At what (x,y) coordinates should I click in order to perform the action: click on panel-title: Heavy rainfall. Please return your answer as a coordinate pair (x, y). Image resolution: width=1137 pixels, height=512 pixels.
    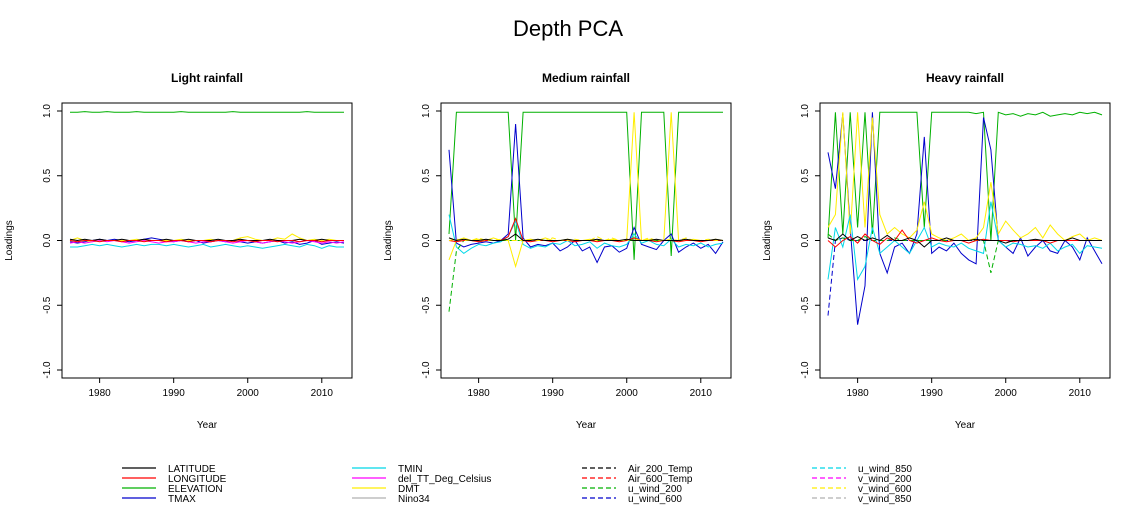
    Looking at the image, I should click on (965, 78).